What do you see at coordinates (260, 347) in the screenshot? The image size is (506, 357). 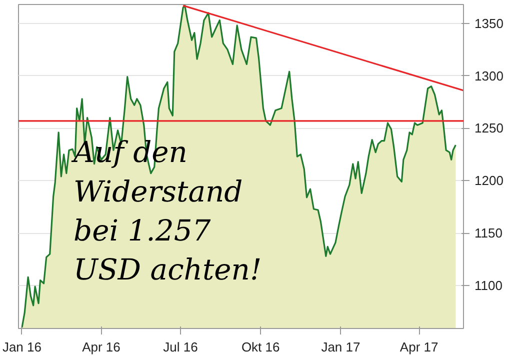 I see `x-tick-label: Okt 16` at bounding box center [260, 347].